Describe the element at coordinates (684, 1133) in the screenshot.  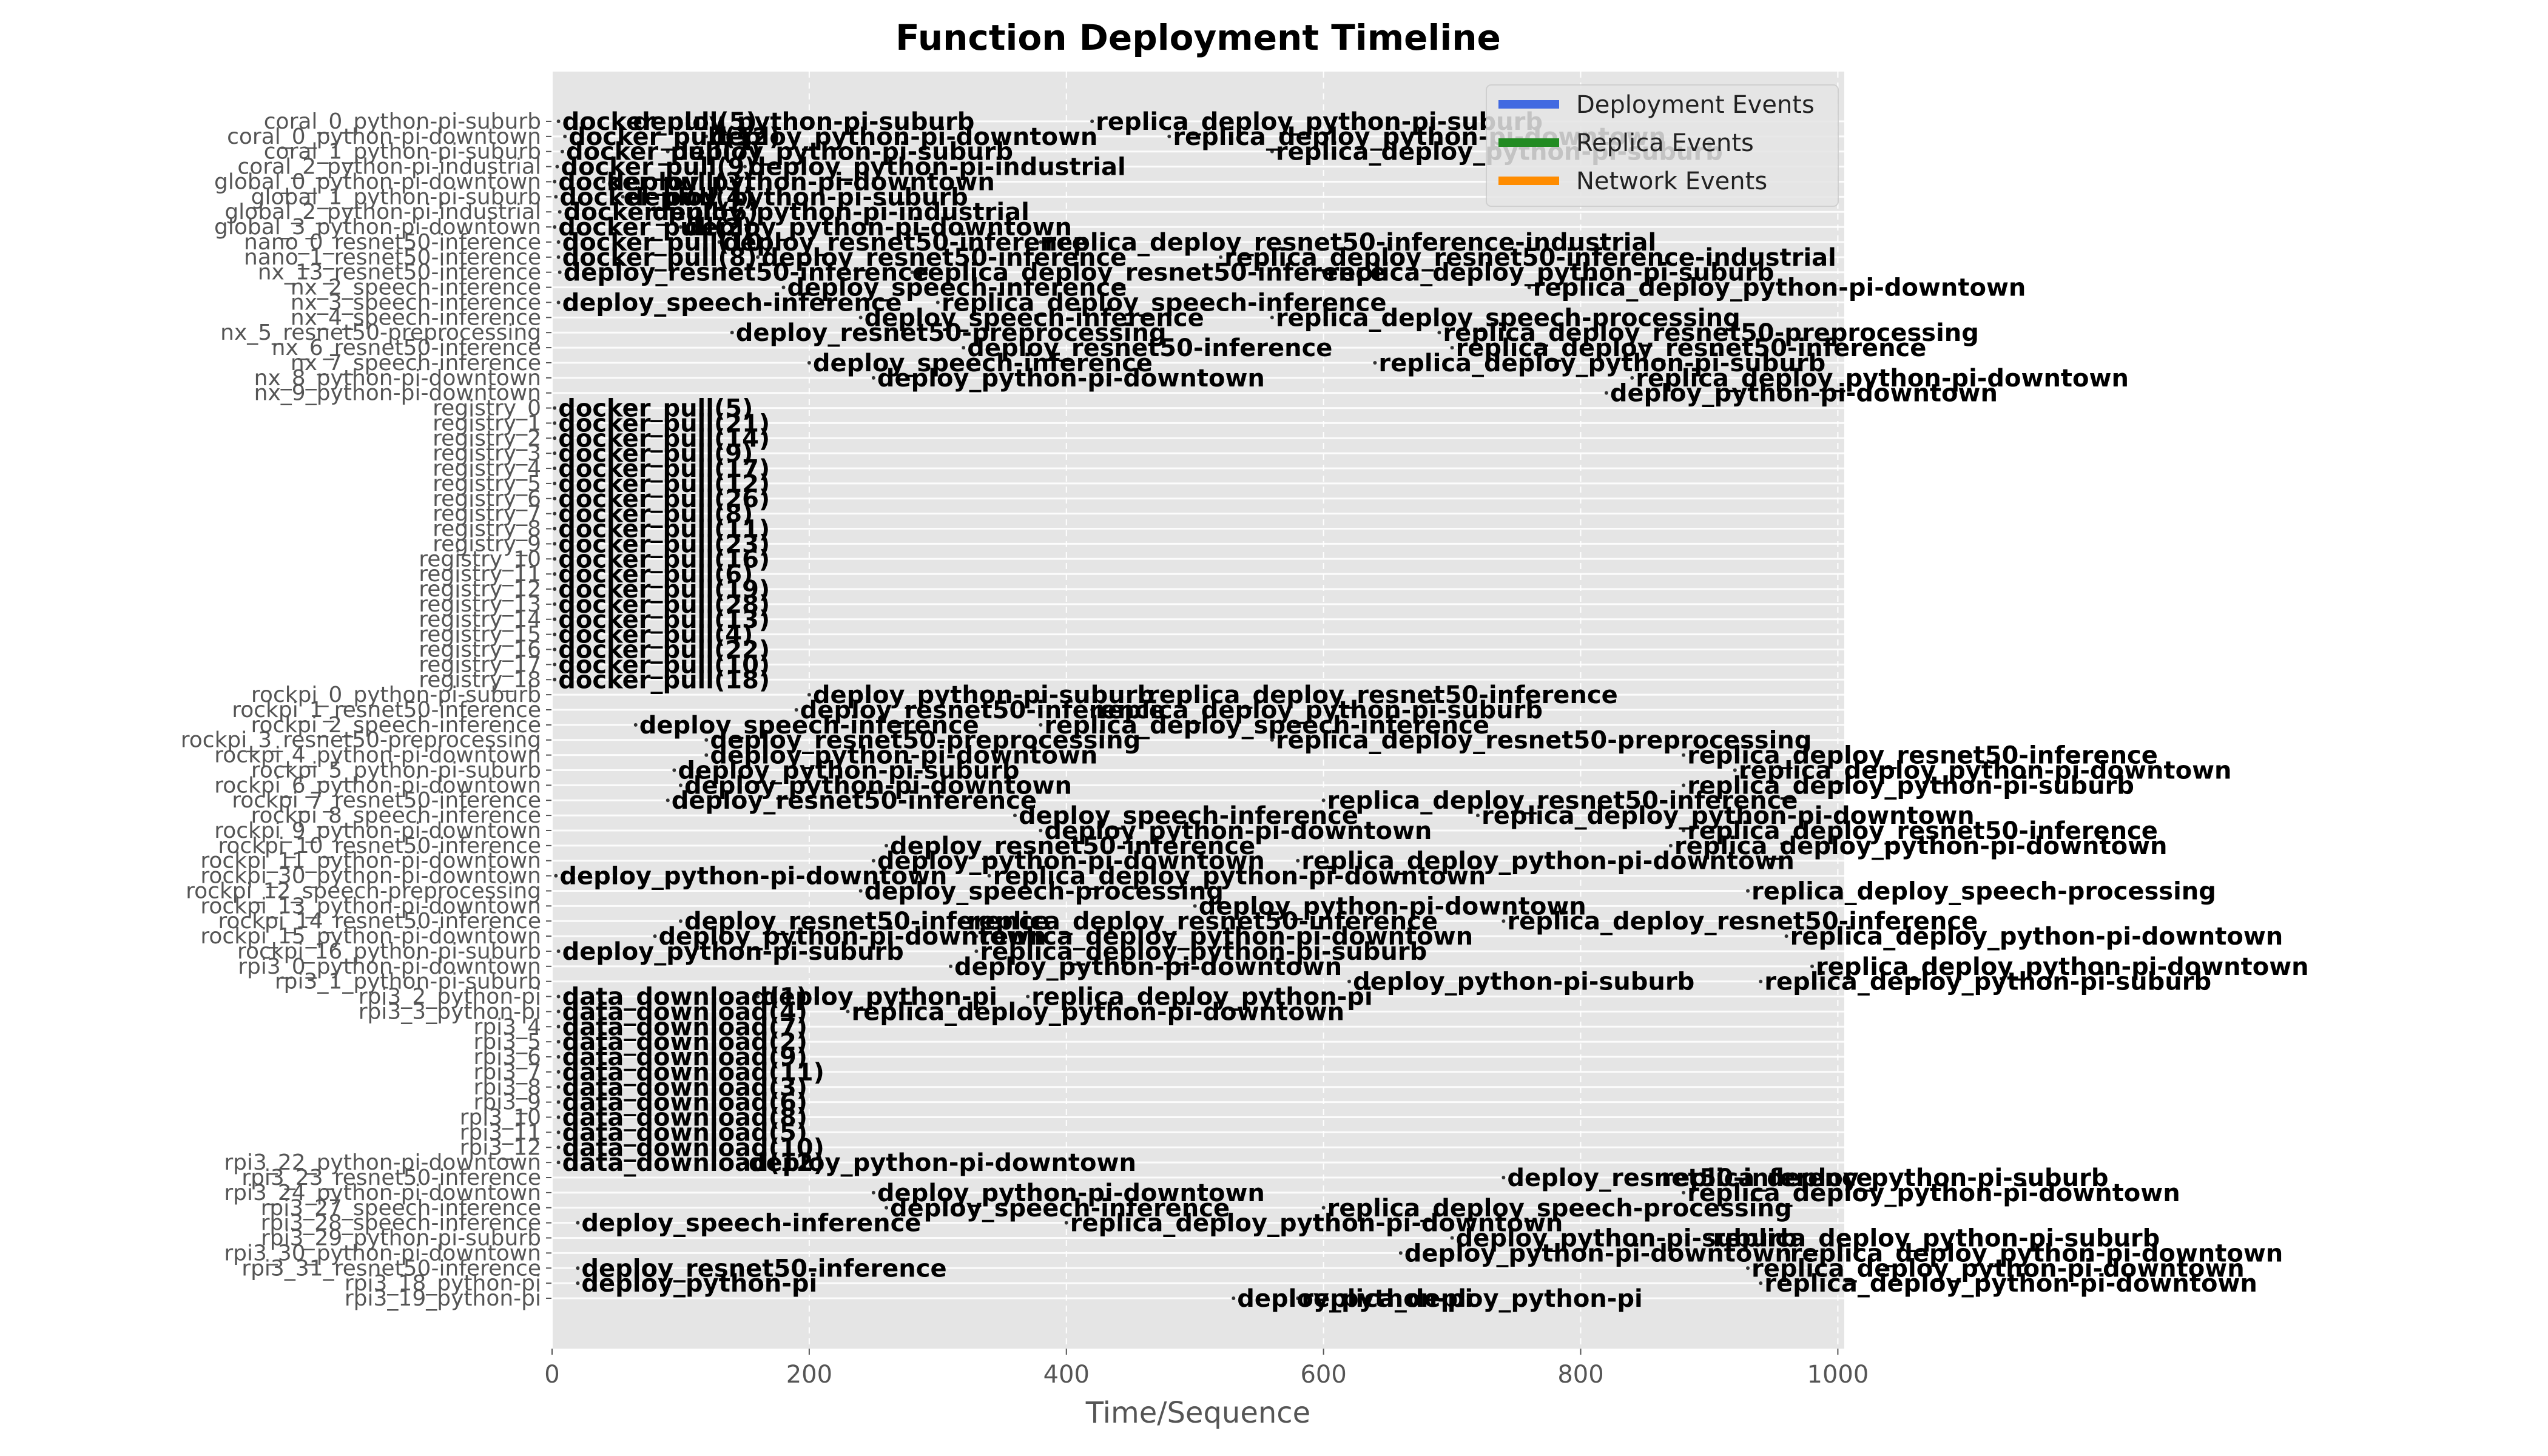
I see `event-label: data_download(5)` at that location.